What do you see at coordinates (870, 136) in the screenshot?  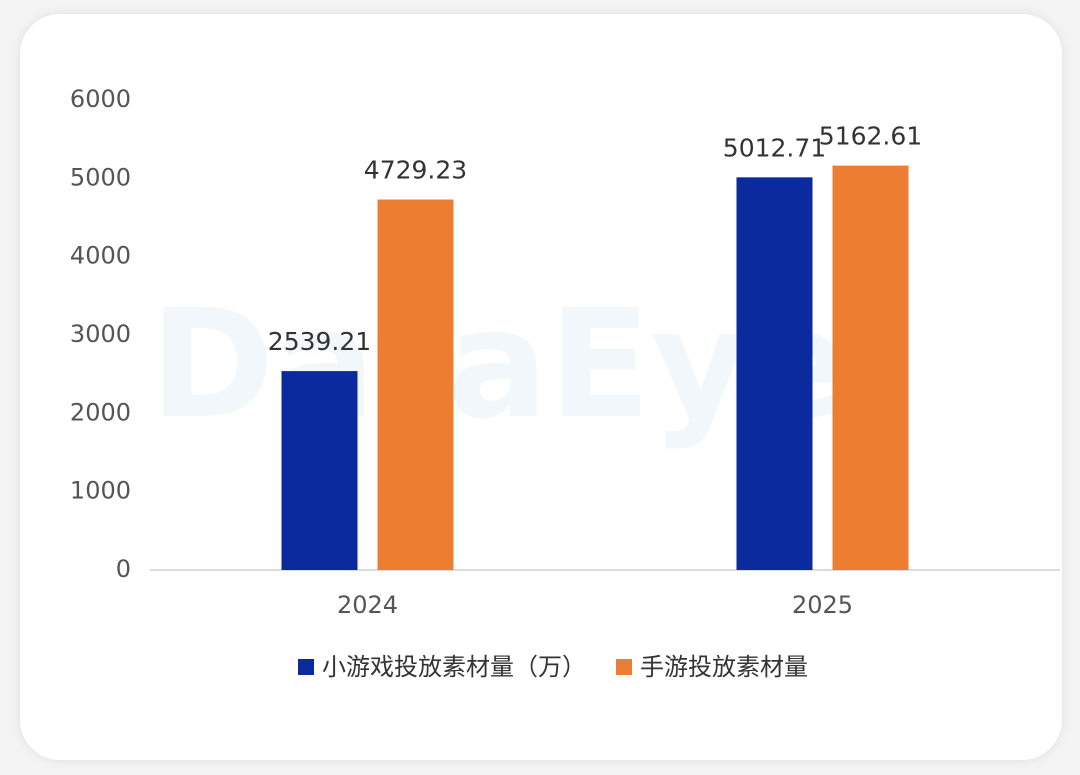 I see `value-label: 5162.61` at bounding box center [870, 136].